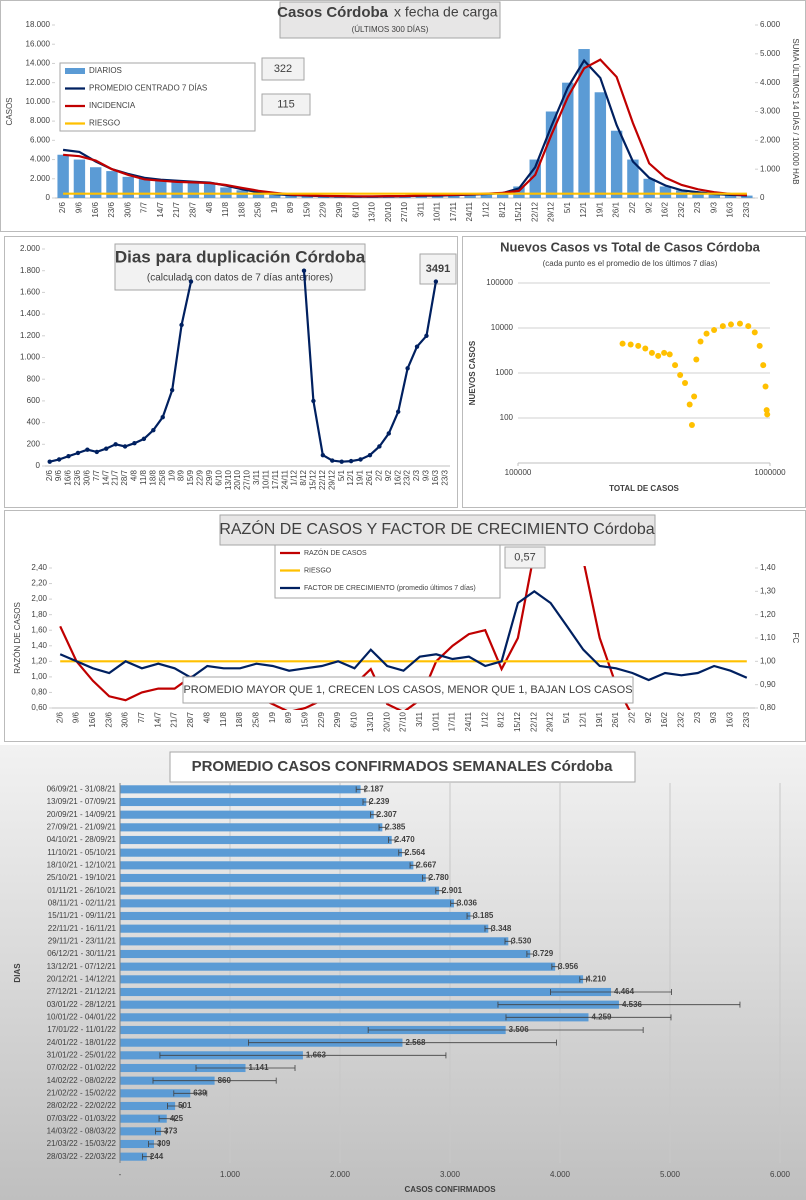 This screenshot has height=1200, width=806. Describe the element at coordinates (504, 372) in the screenshot. I see `y-tick-label: 1000` at that location.